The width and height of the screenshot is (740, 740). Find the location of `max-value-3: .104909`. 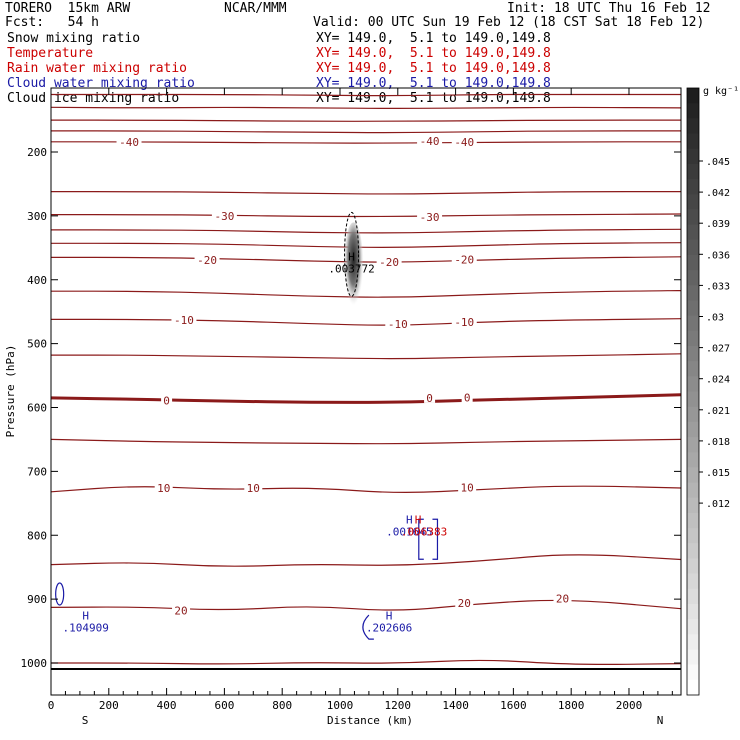

max-value-3: .104909 is located at coordinates (85, 627).